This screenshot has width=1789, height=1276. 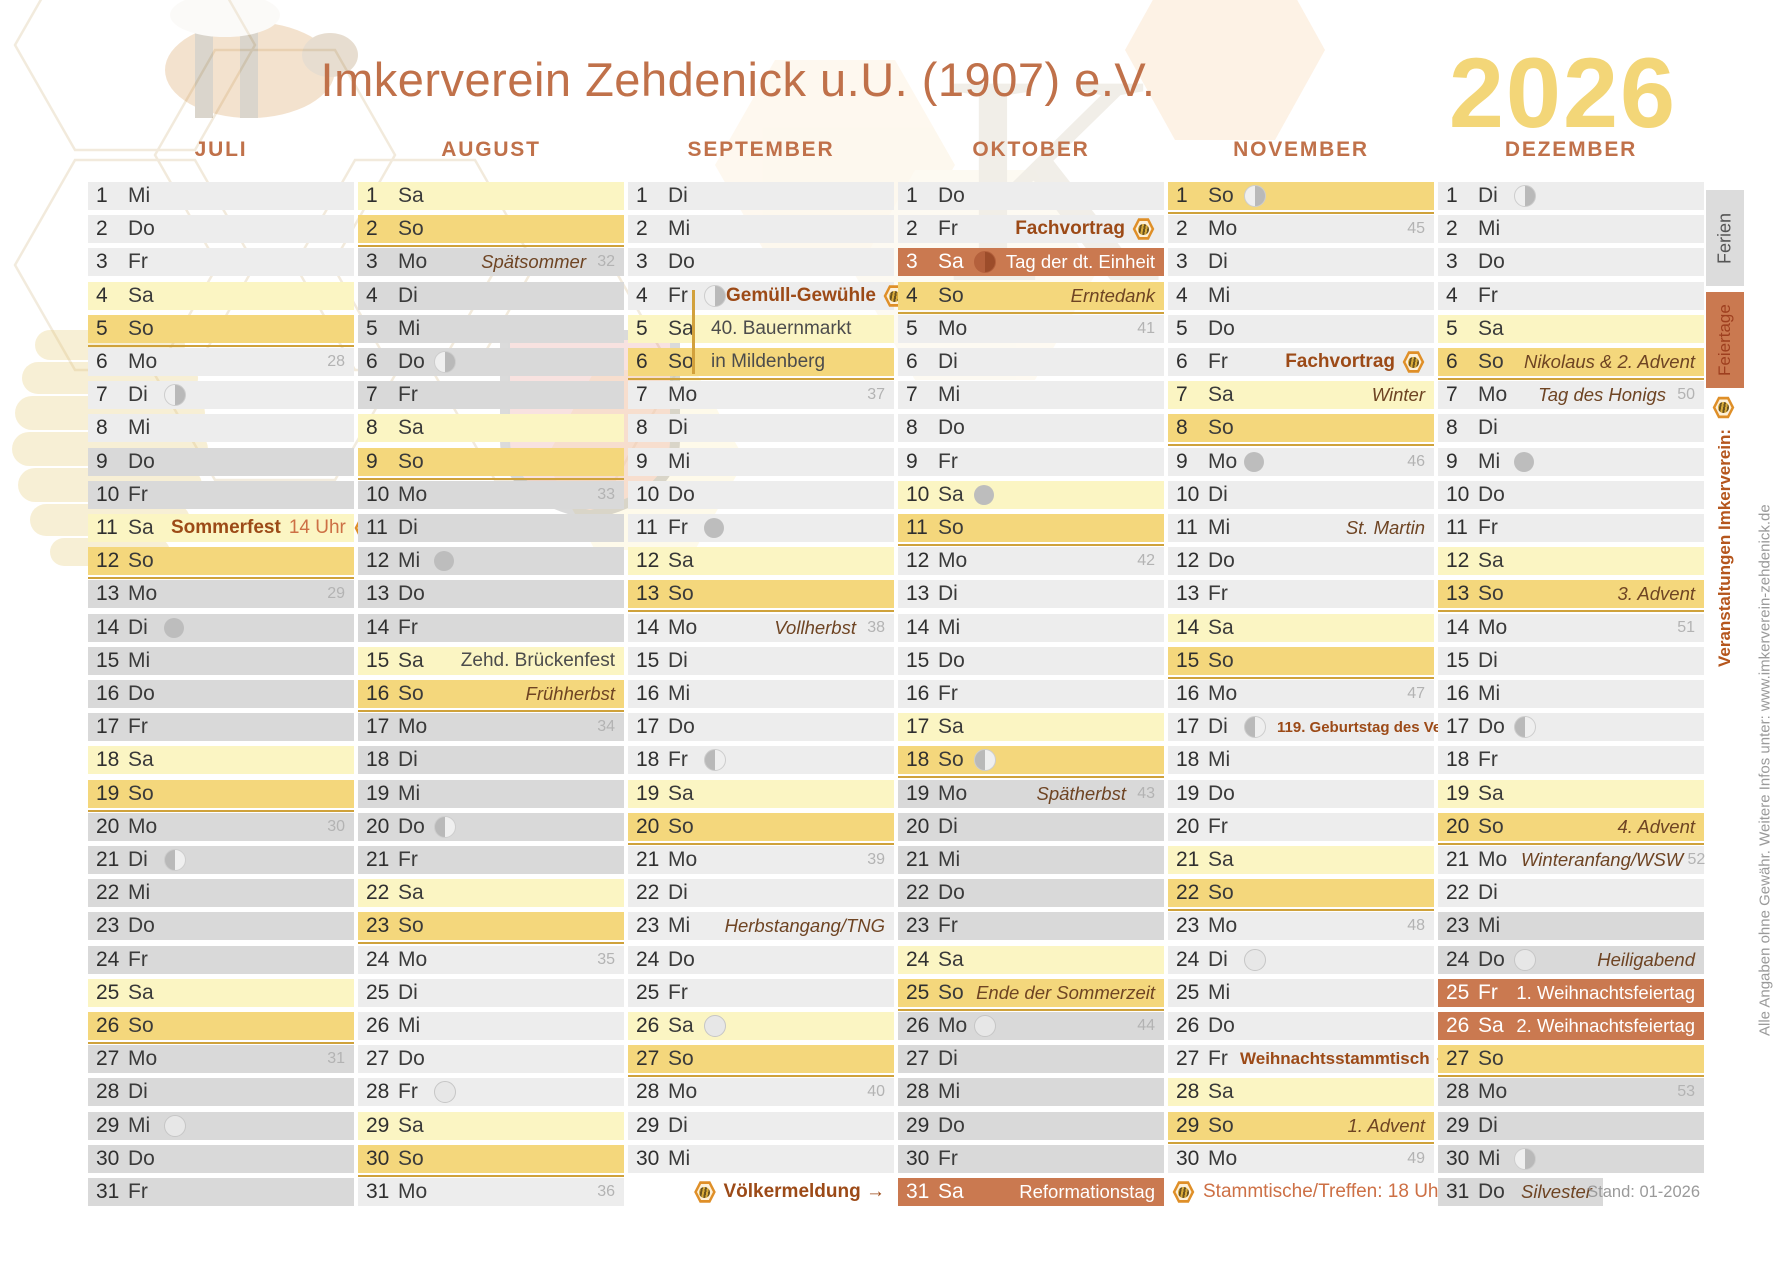 I want to click on day-number: 5, so click(x=372, y=328).